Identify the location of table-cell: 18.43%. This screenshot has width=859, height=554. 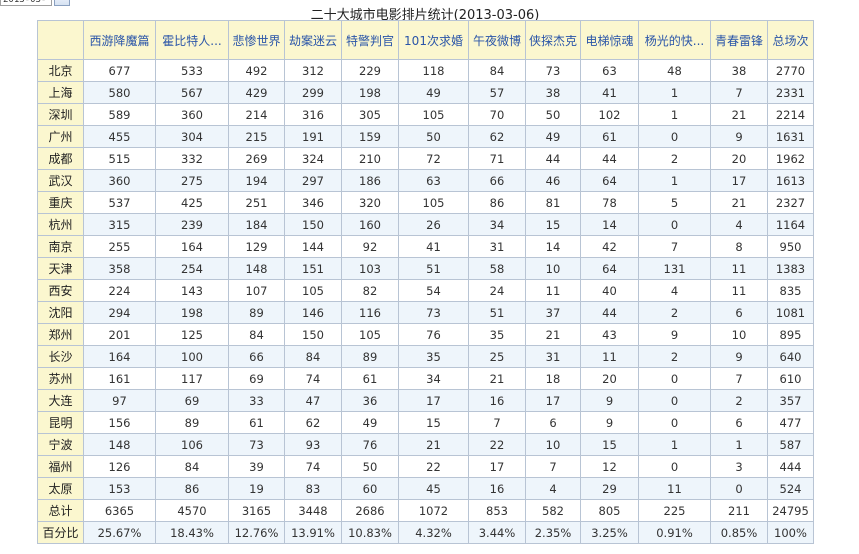
(192, 532).